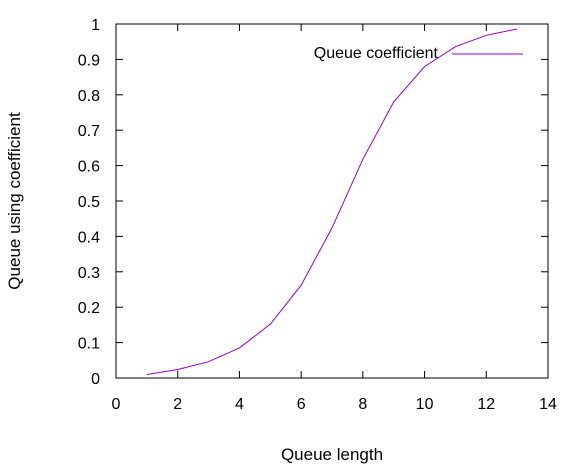 This screenshot has height=468, width=567. What do you see at coordinates (89, 167) in the screenshot?
I see `y-tick-label: 0.6` at bounding box center [89, 167].